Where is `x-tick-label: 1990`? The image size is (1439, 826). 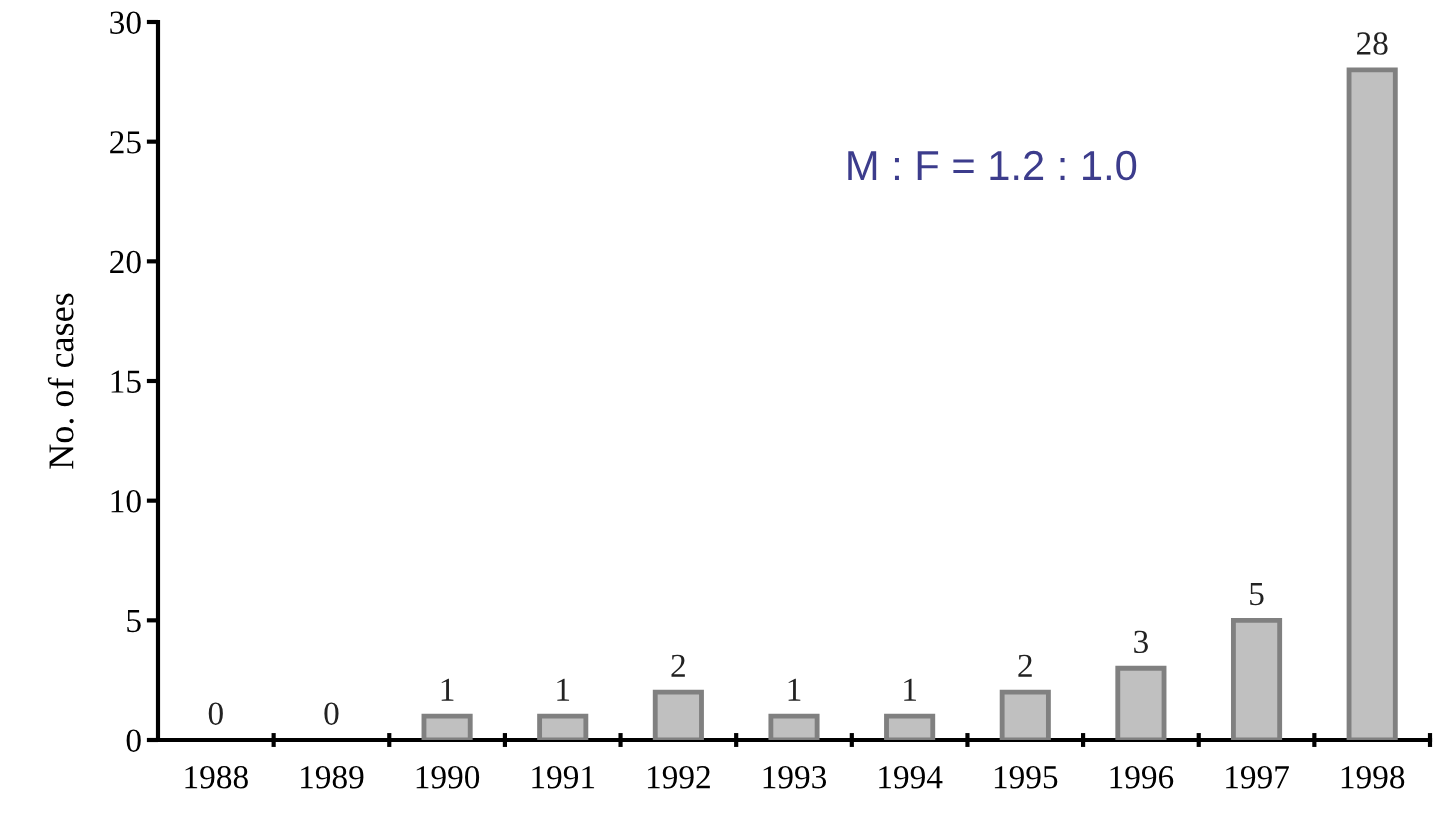 x-tick-label: 1990 is located at coordinates (448, 777).